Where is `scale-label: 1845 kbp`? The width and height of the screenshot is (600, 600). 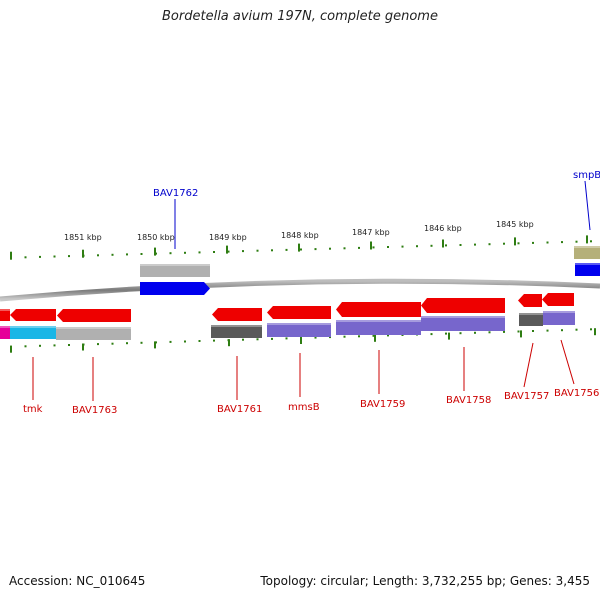
scale-label: 1845 kbp is located at coordinates (515, 224).